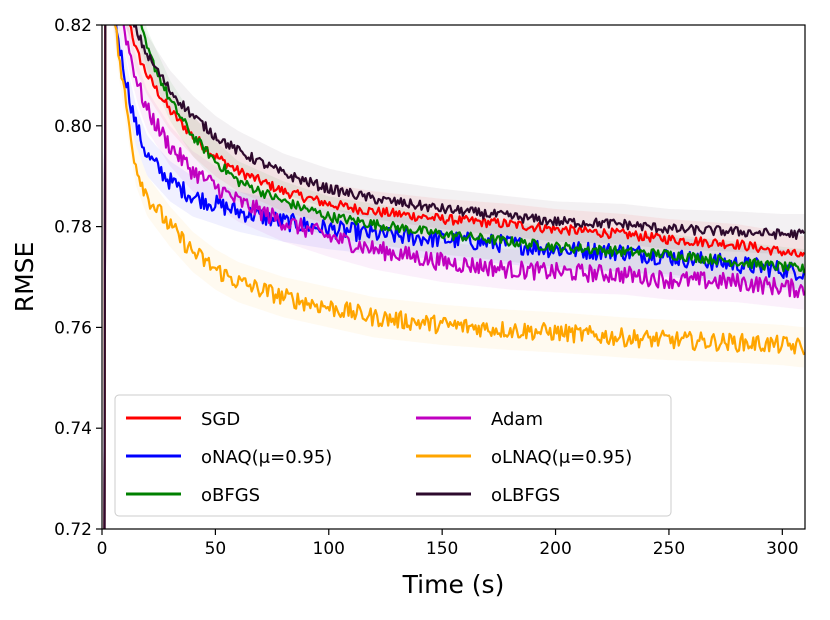 This screenshot has height=620, width=830. Describe the element at coordinates (442, 549) in the screenshot. I see `x-tick-label: 150` at that location.